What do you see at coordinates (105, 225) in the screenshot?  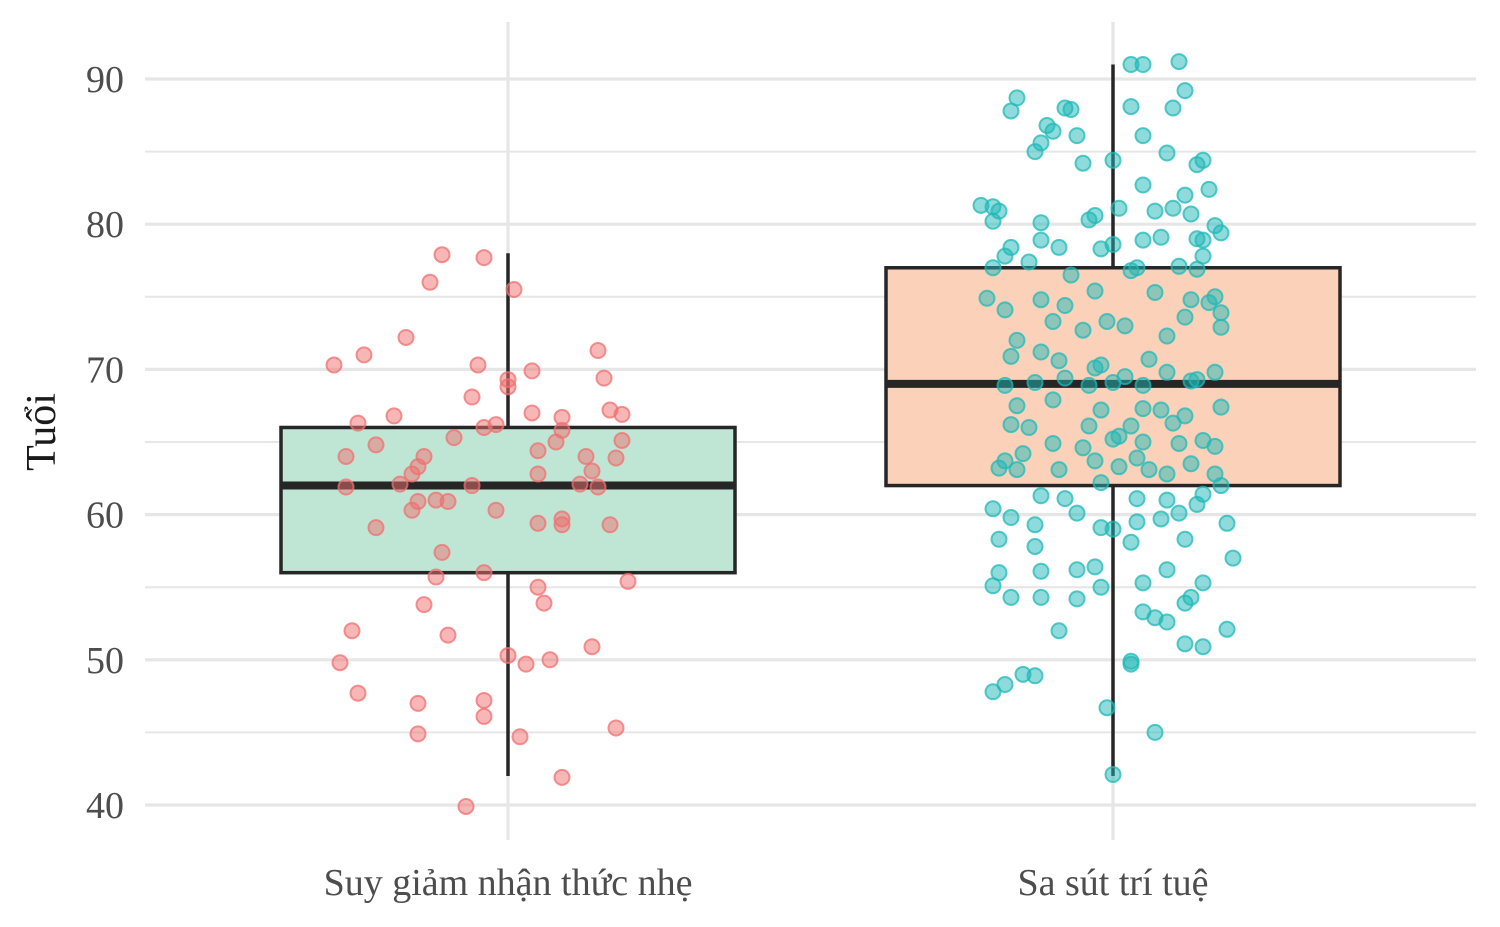 I see `y-tick-label: 80` at bounding box center [105, 225].